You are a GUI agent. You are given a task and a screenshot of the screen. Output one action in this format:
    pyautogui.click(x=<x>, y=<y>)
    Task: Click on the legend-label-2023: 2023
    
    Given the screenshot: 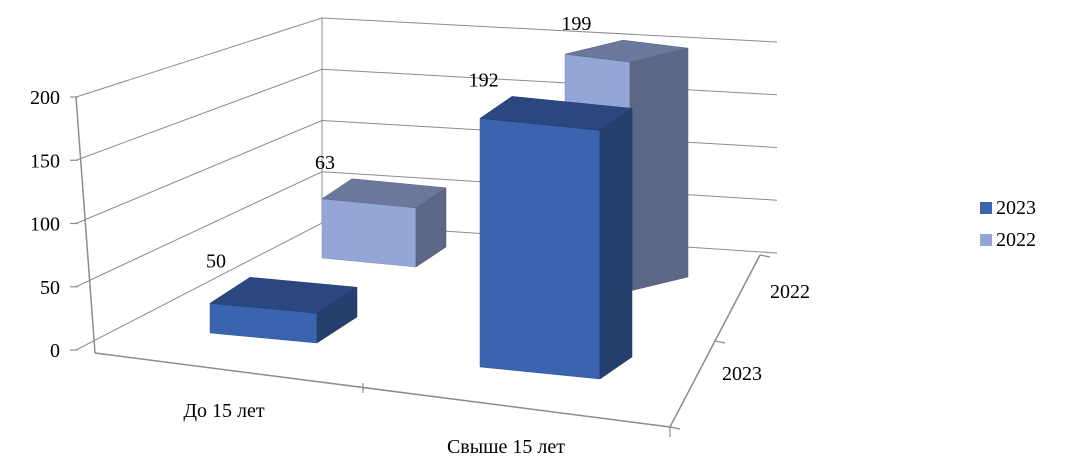 What is the action you would take?
    pyautogui.click(x=1016, y=207)
    